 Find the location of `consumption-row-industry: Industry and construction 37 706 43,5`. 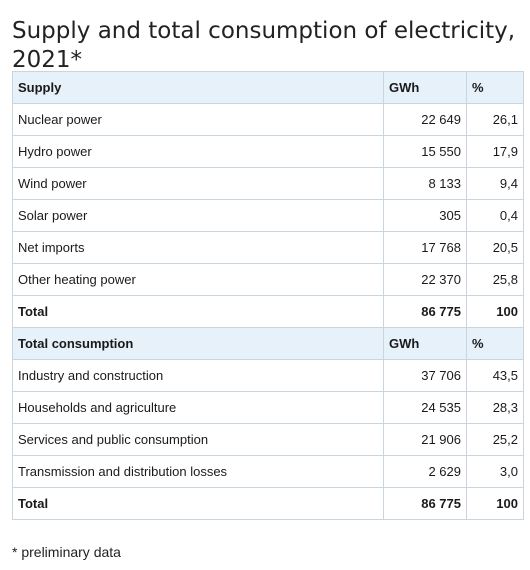

consumption-row-industry: Industry and construction 37 706 43,5 is located at coordinates (268, 375).